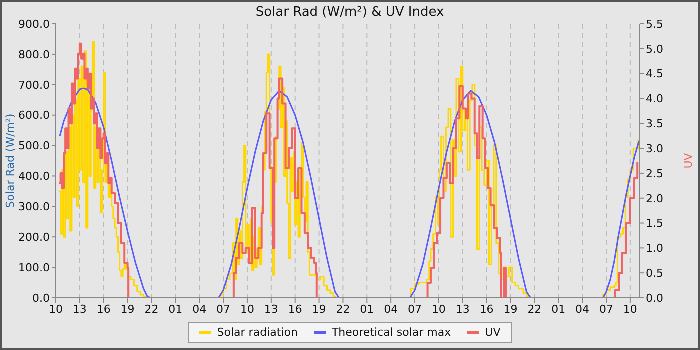  Describe the element at coordinates (655, 124) in the screenshot. I see `y2-tick-label: 3.5` at that location.